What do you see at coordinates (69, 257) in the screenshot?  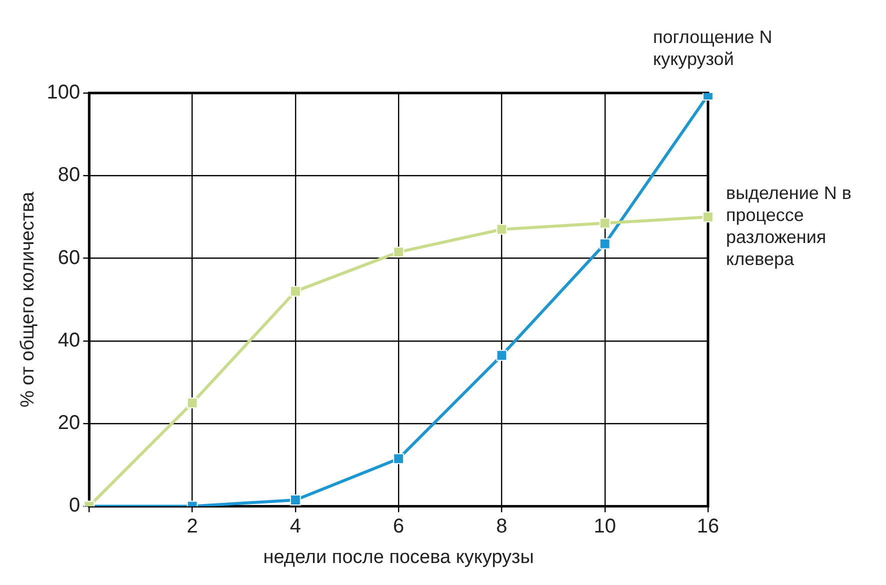 I see `y-tick-label: 60` at bounding box center [69, 257].